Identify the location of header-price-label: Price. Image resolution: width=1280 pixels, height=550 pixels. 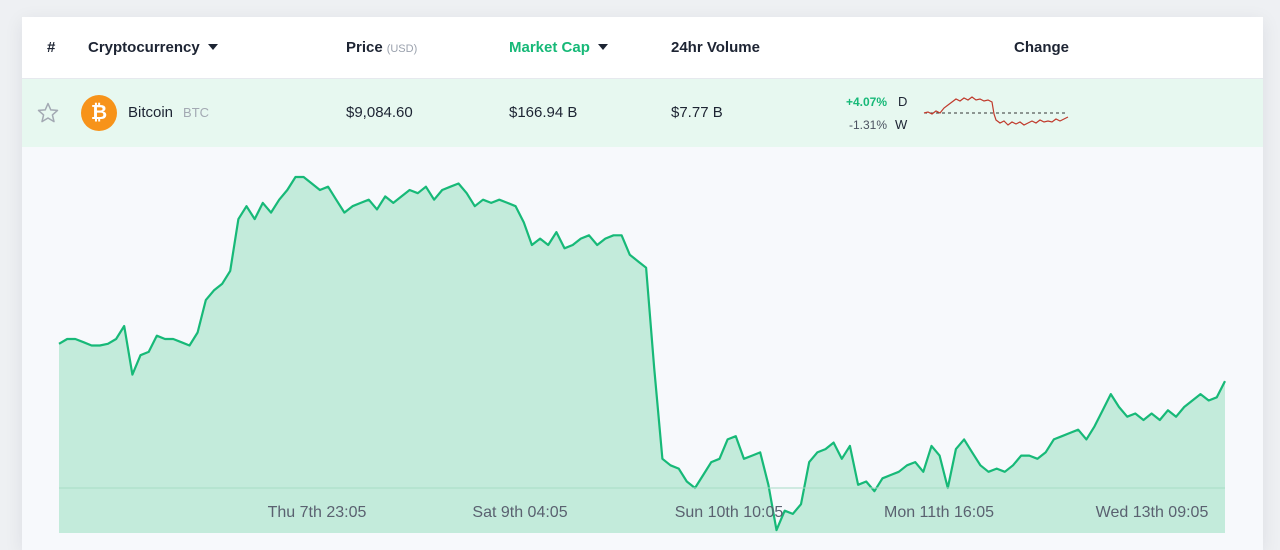
(364, 47).